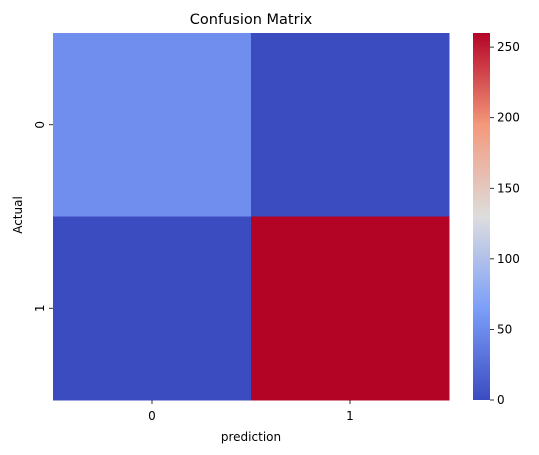 Image resolution: width=539 pixels, height=455 pixels. I want to click on colorbar-tick-label: 150, so click(508, 188).